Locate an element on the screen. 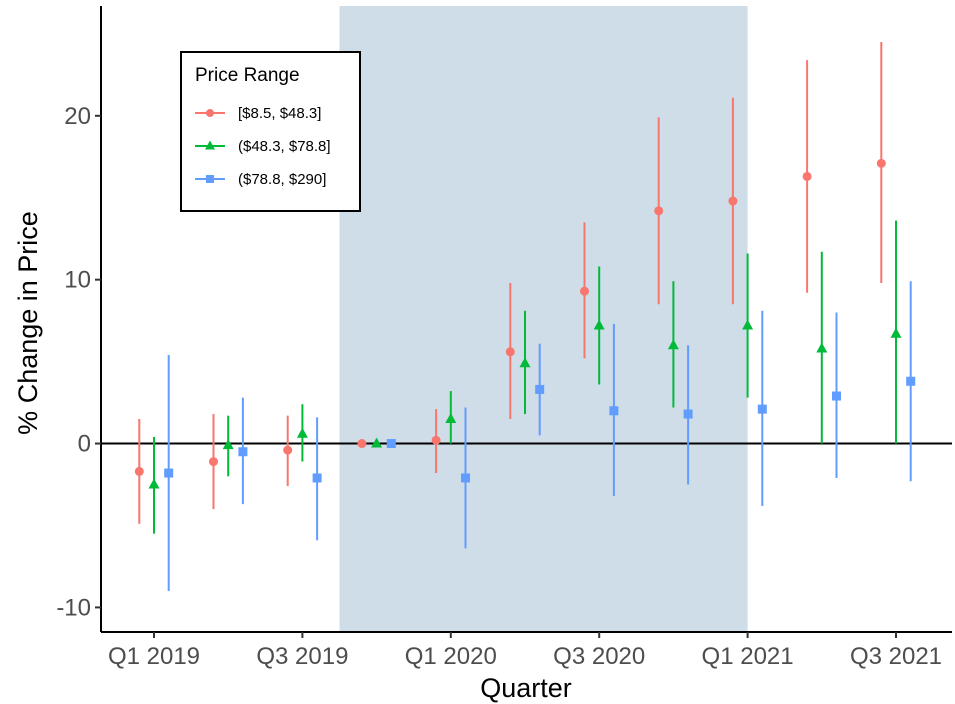  y-axis-title: % Change in Price is located at coordinates (28, 323).